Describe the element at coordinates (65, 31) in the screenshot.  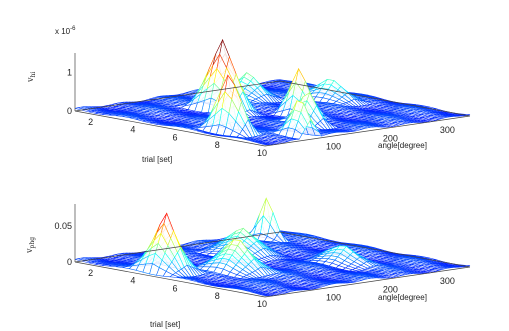
I see `top-exponent-label: x 10-6` at that location.